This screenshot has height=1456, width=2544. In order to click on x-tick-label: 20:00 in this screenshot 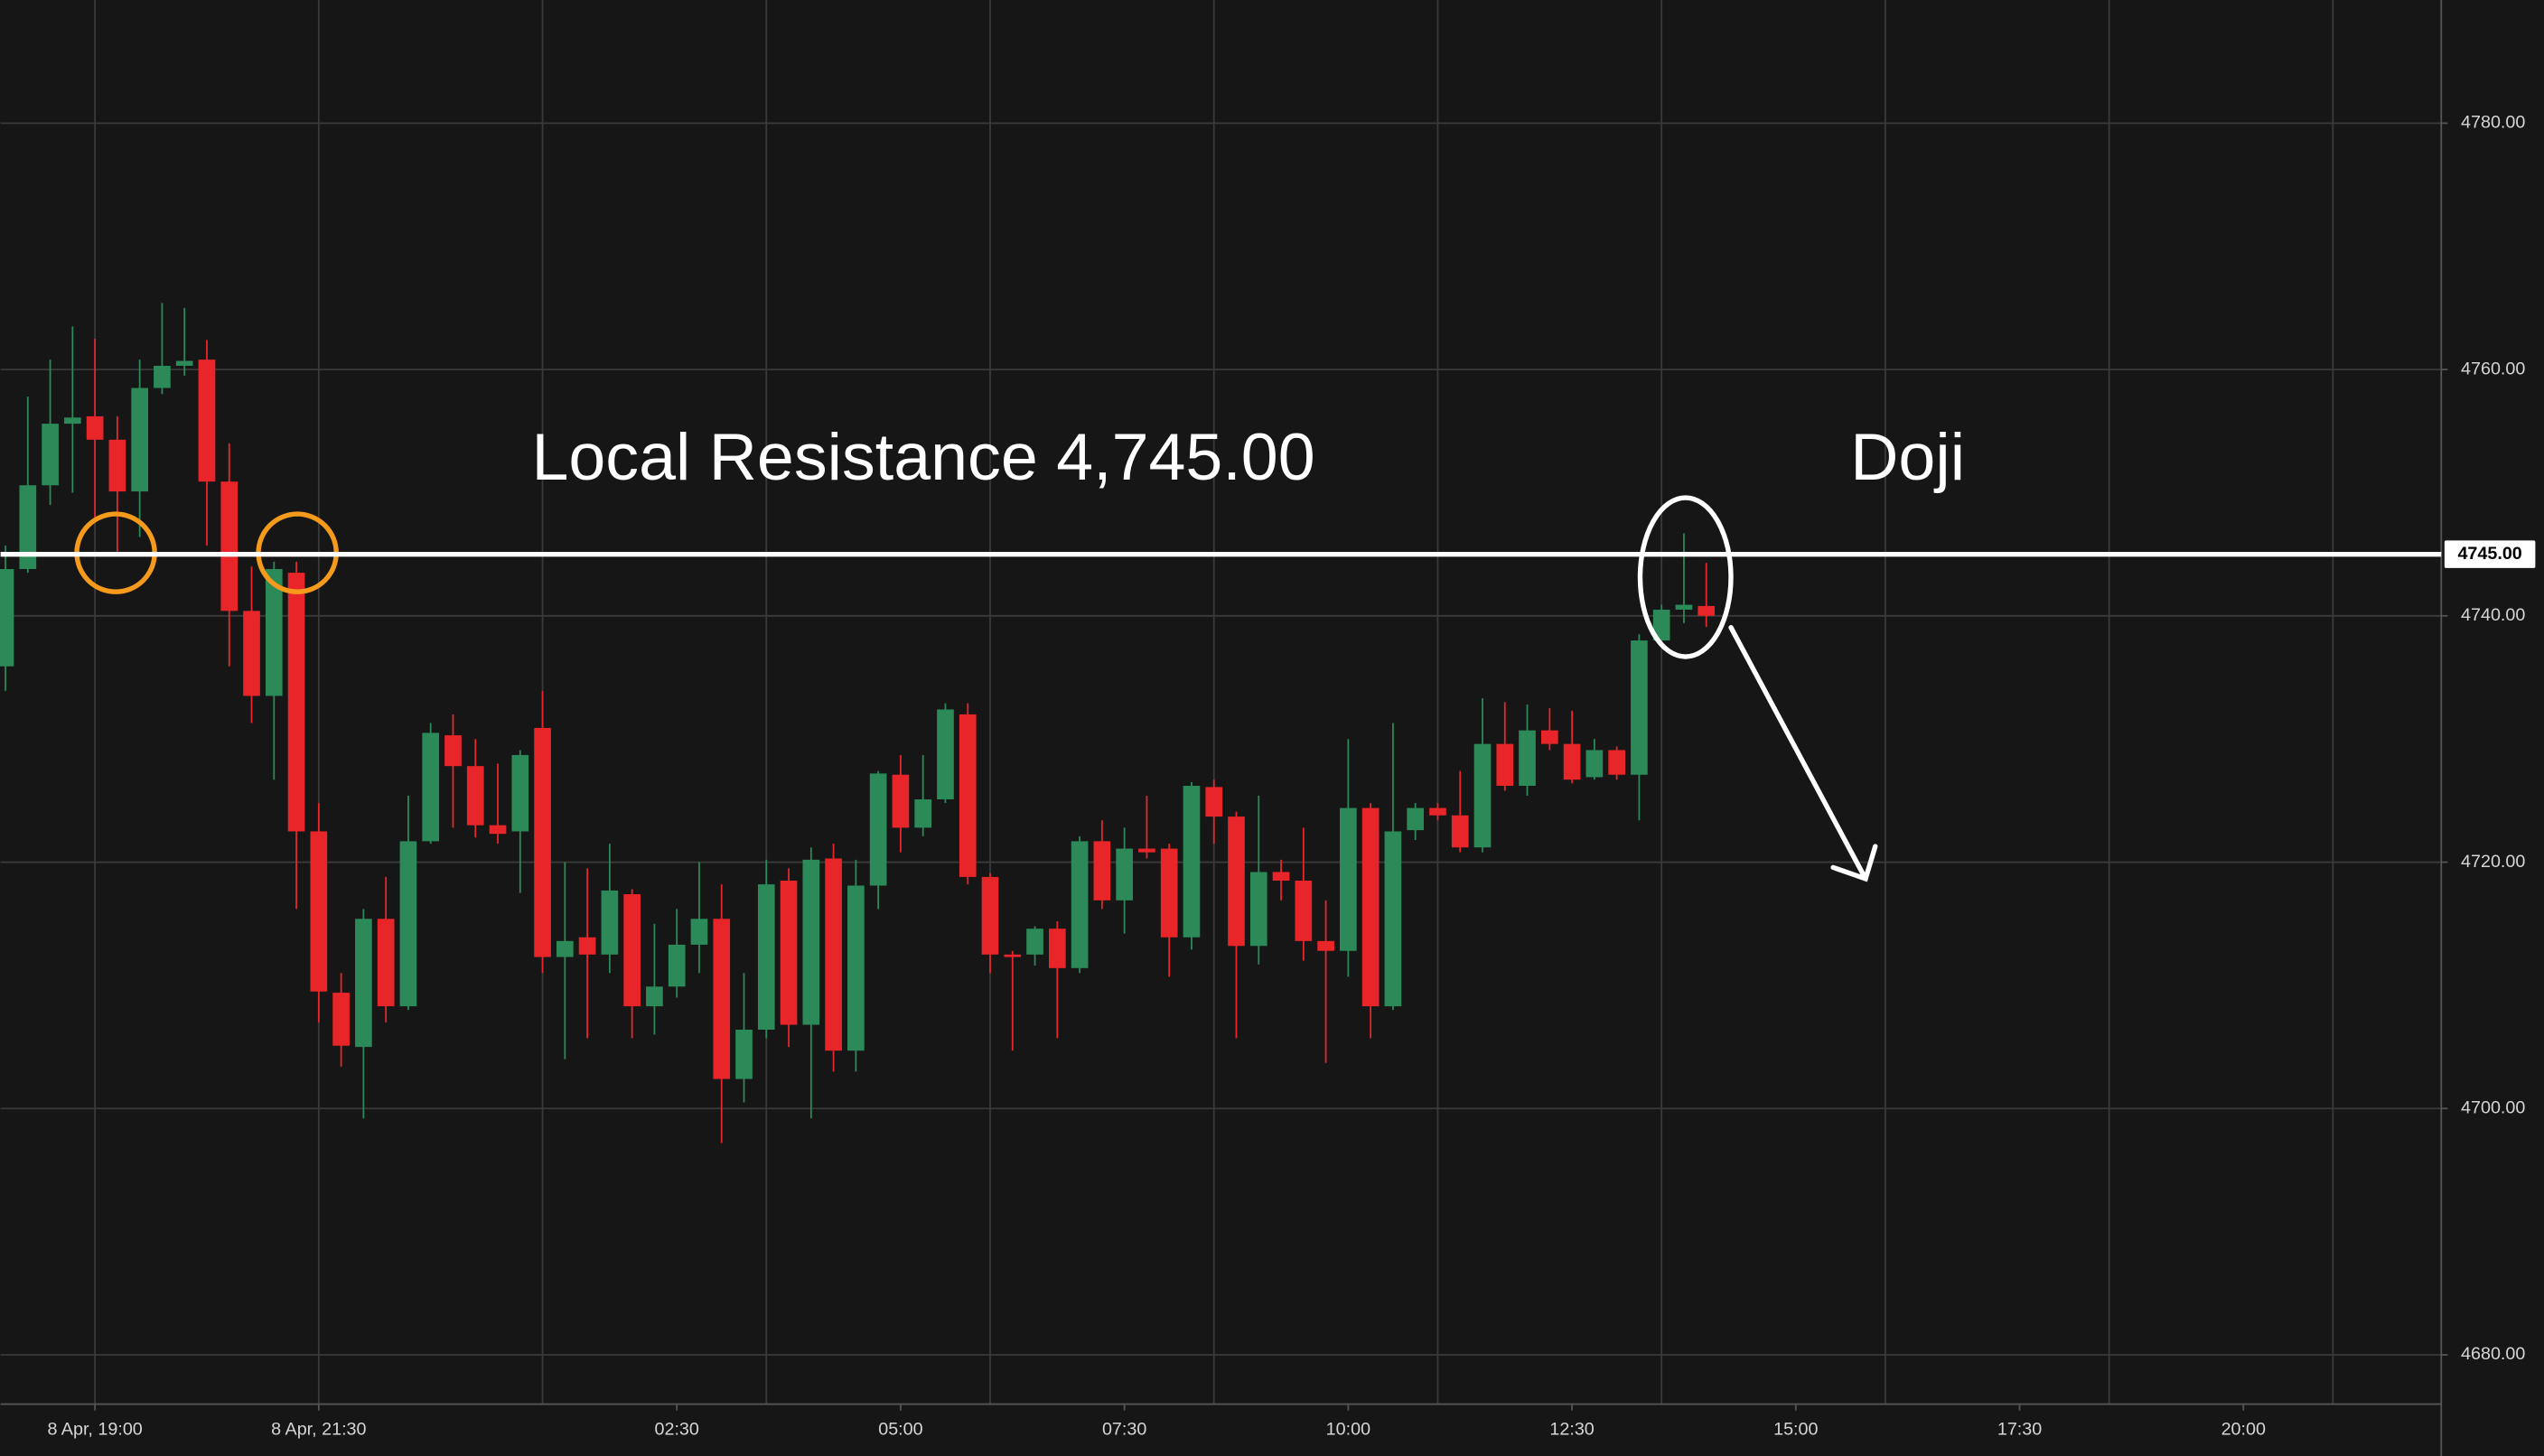, I will do `click(2243, 1429)`.